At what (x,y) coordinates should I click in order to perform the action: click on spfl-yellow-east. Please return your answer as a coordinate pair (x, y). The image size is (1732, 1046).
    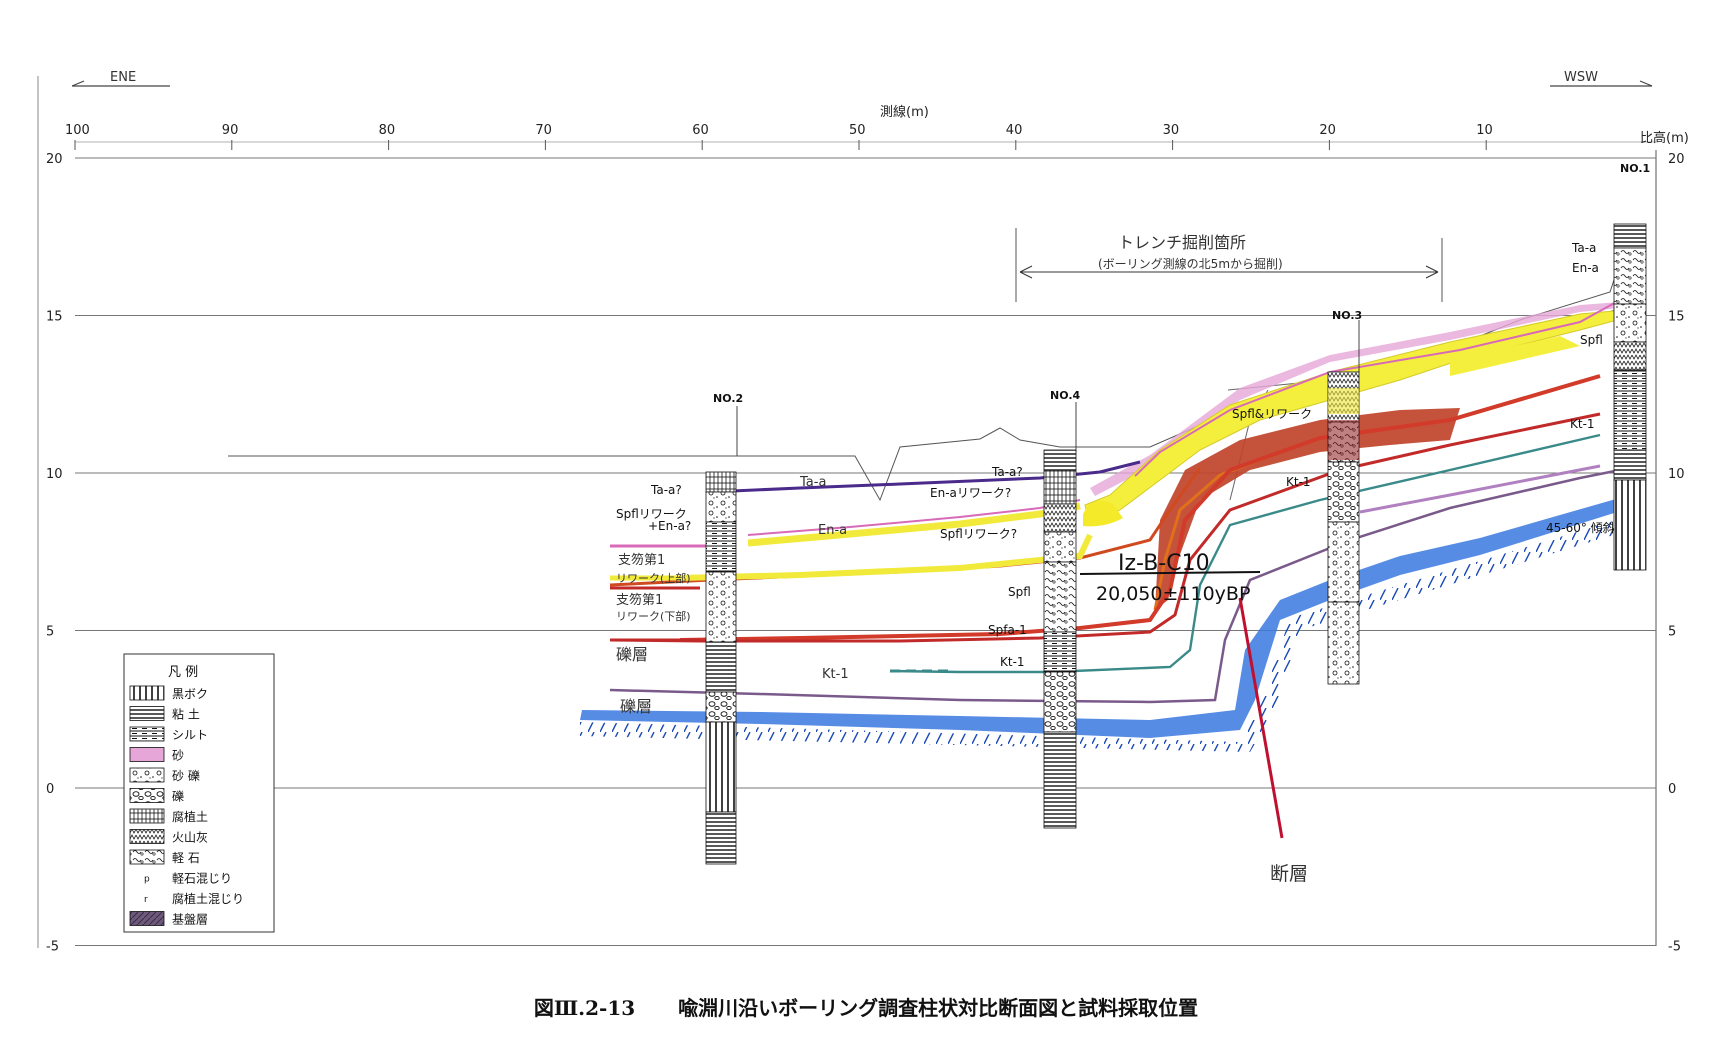
    Looking at the image, I should click on (1515, 356).